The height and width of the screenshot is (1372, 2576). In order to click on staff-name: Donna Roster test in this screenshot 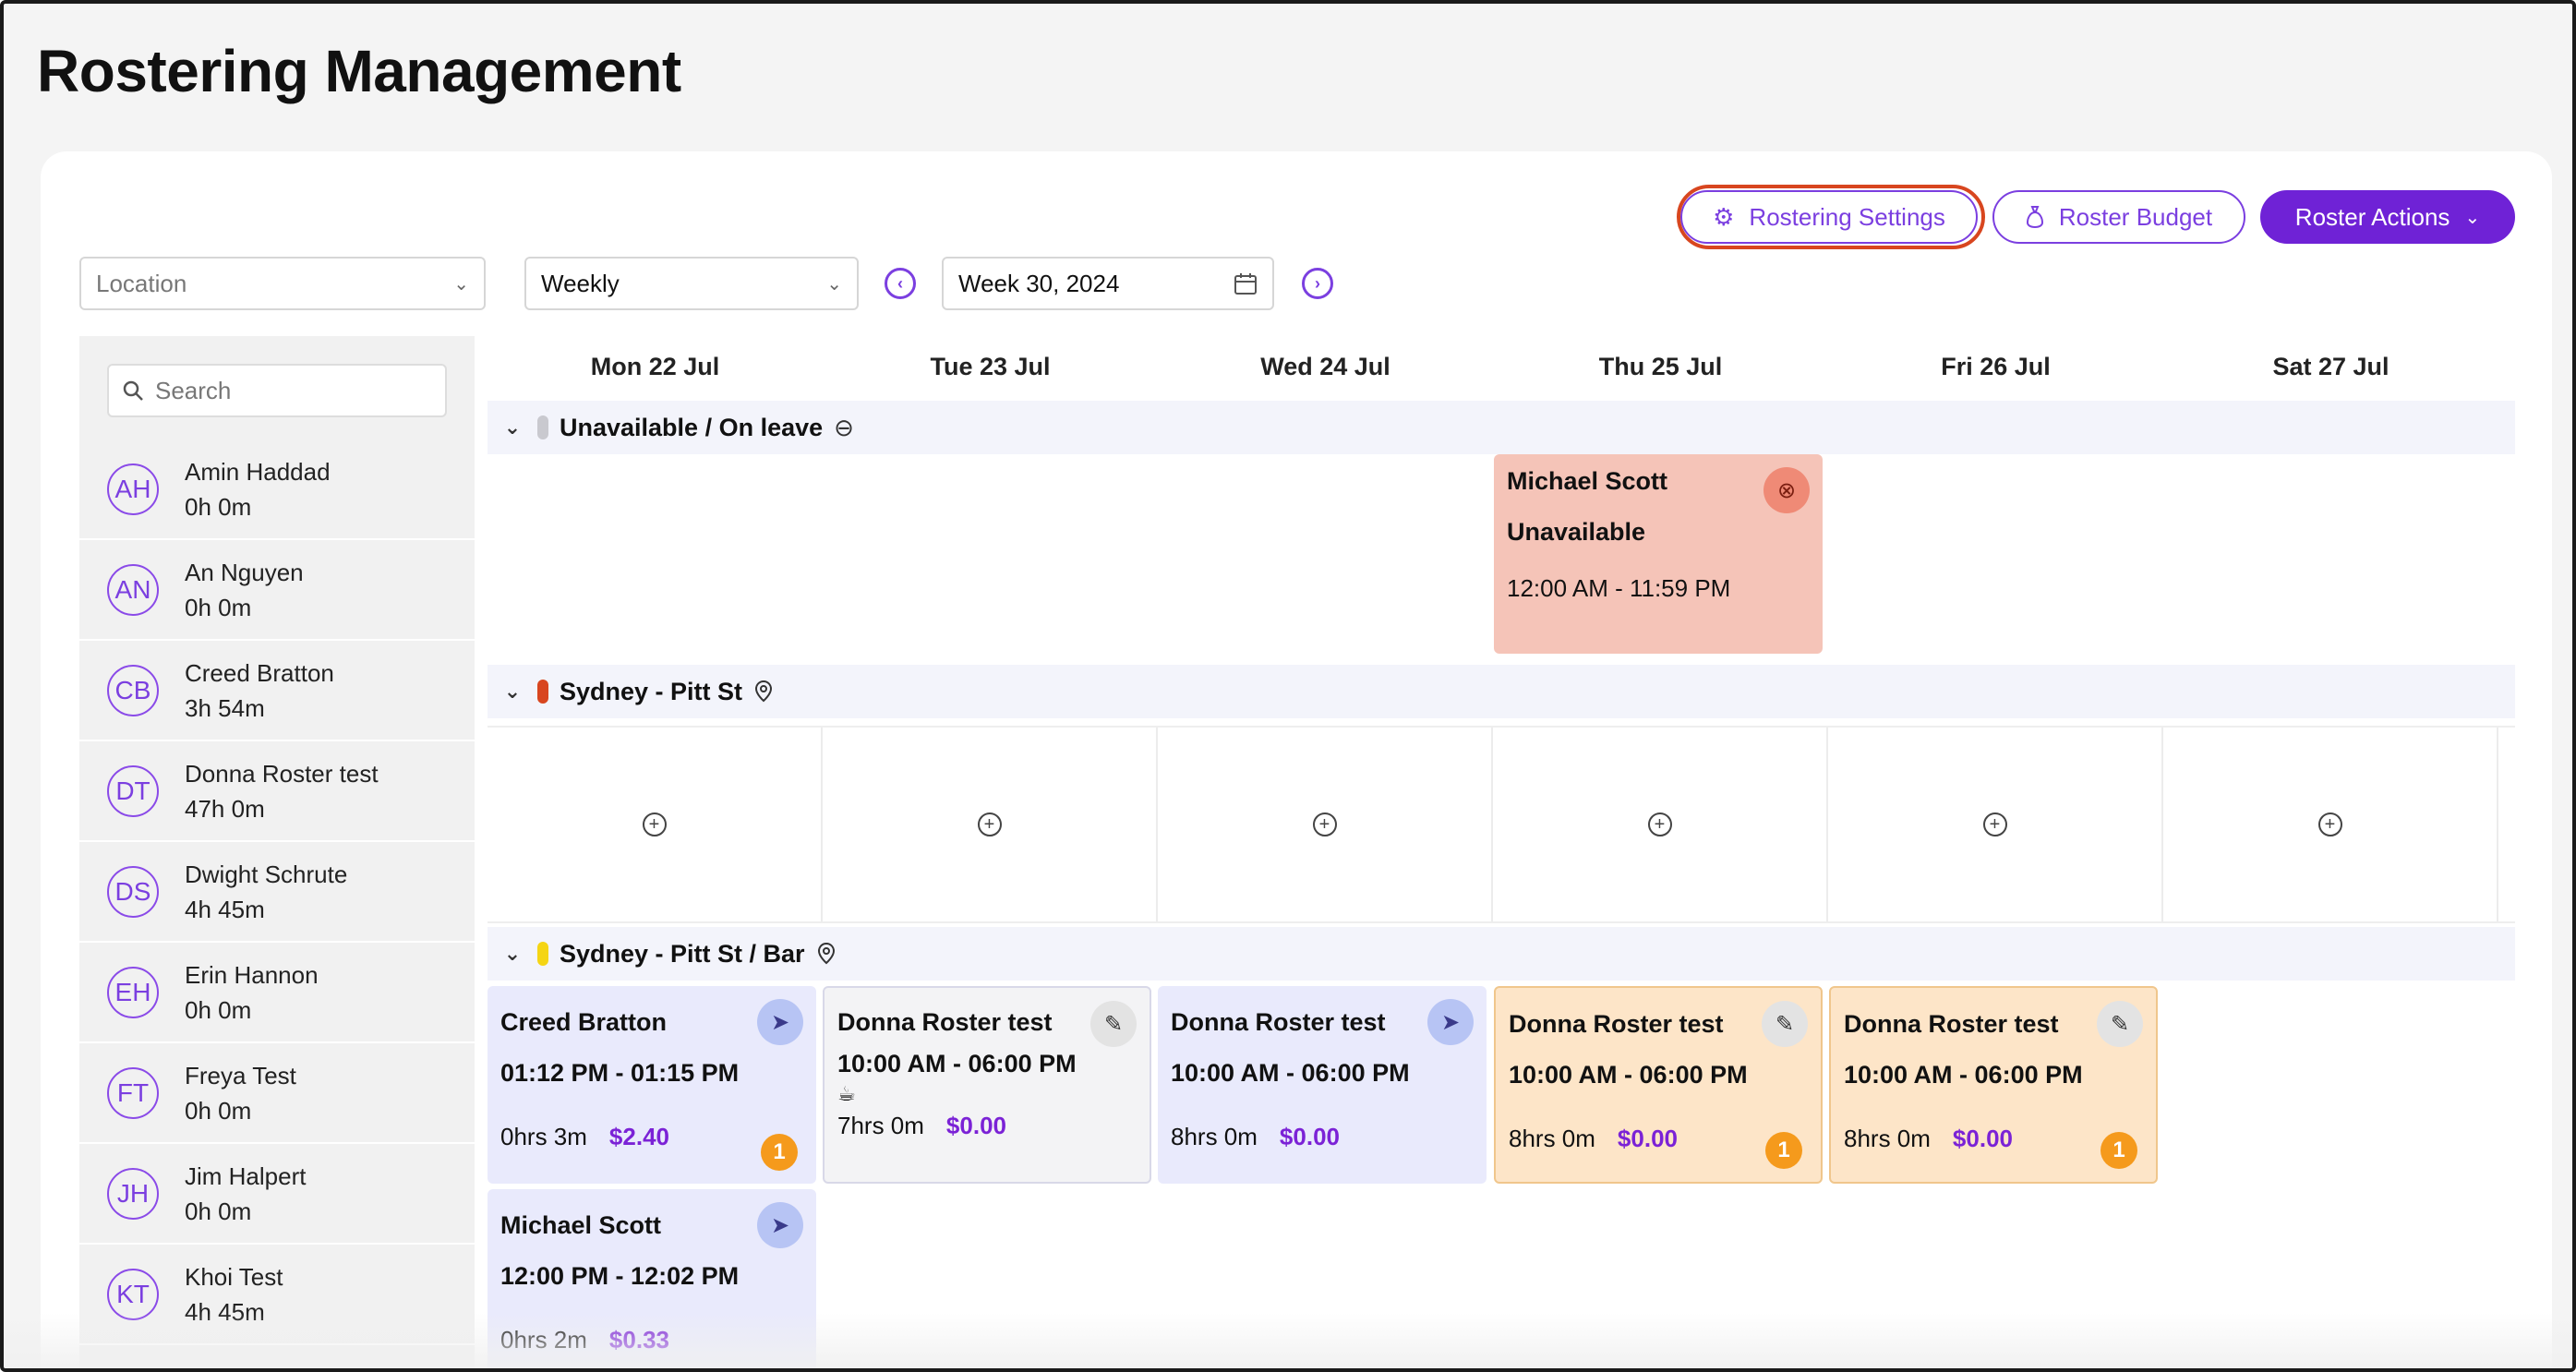, I will do `click(282, 773)`.